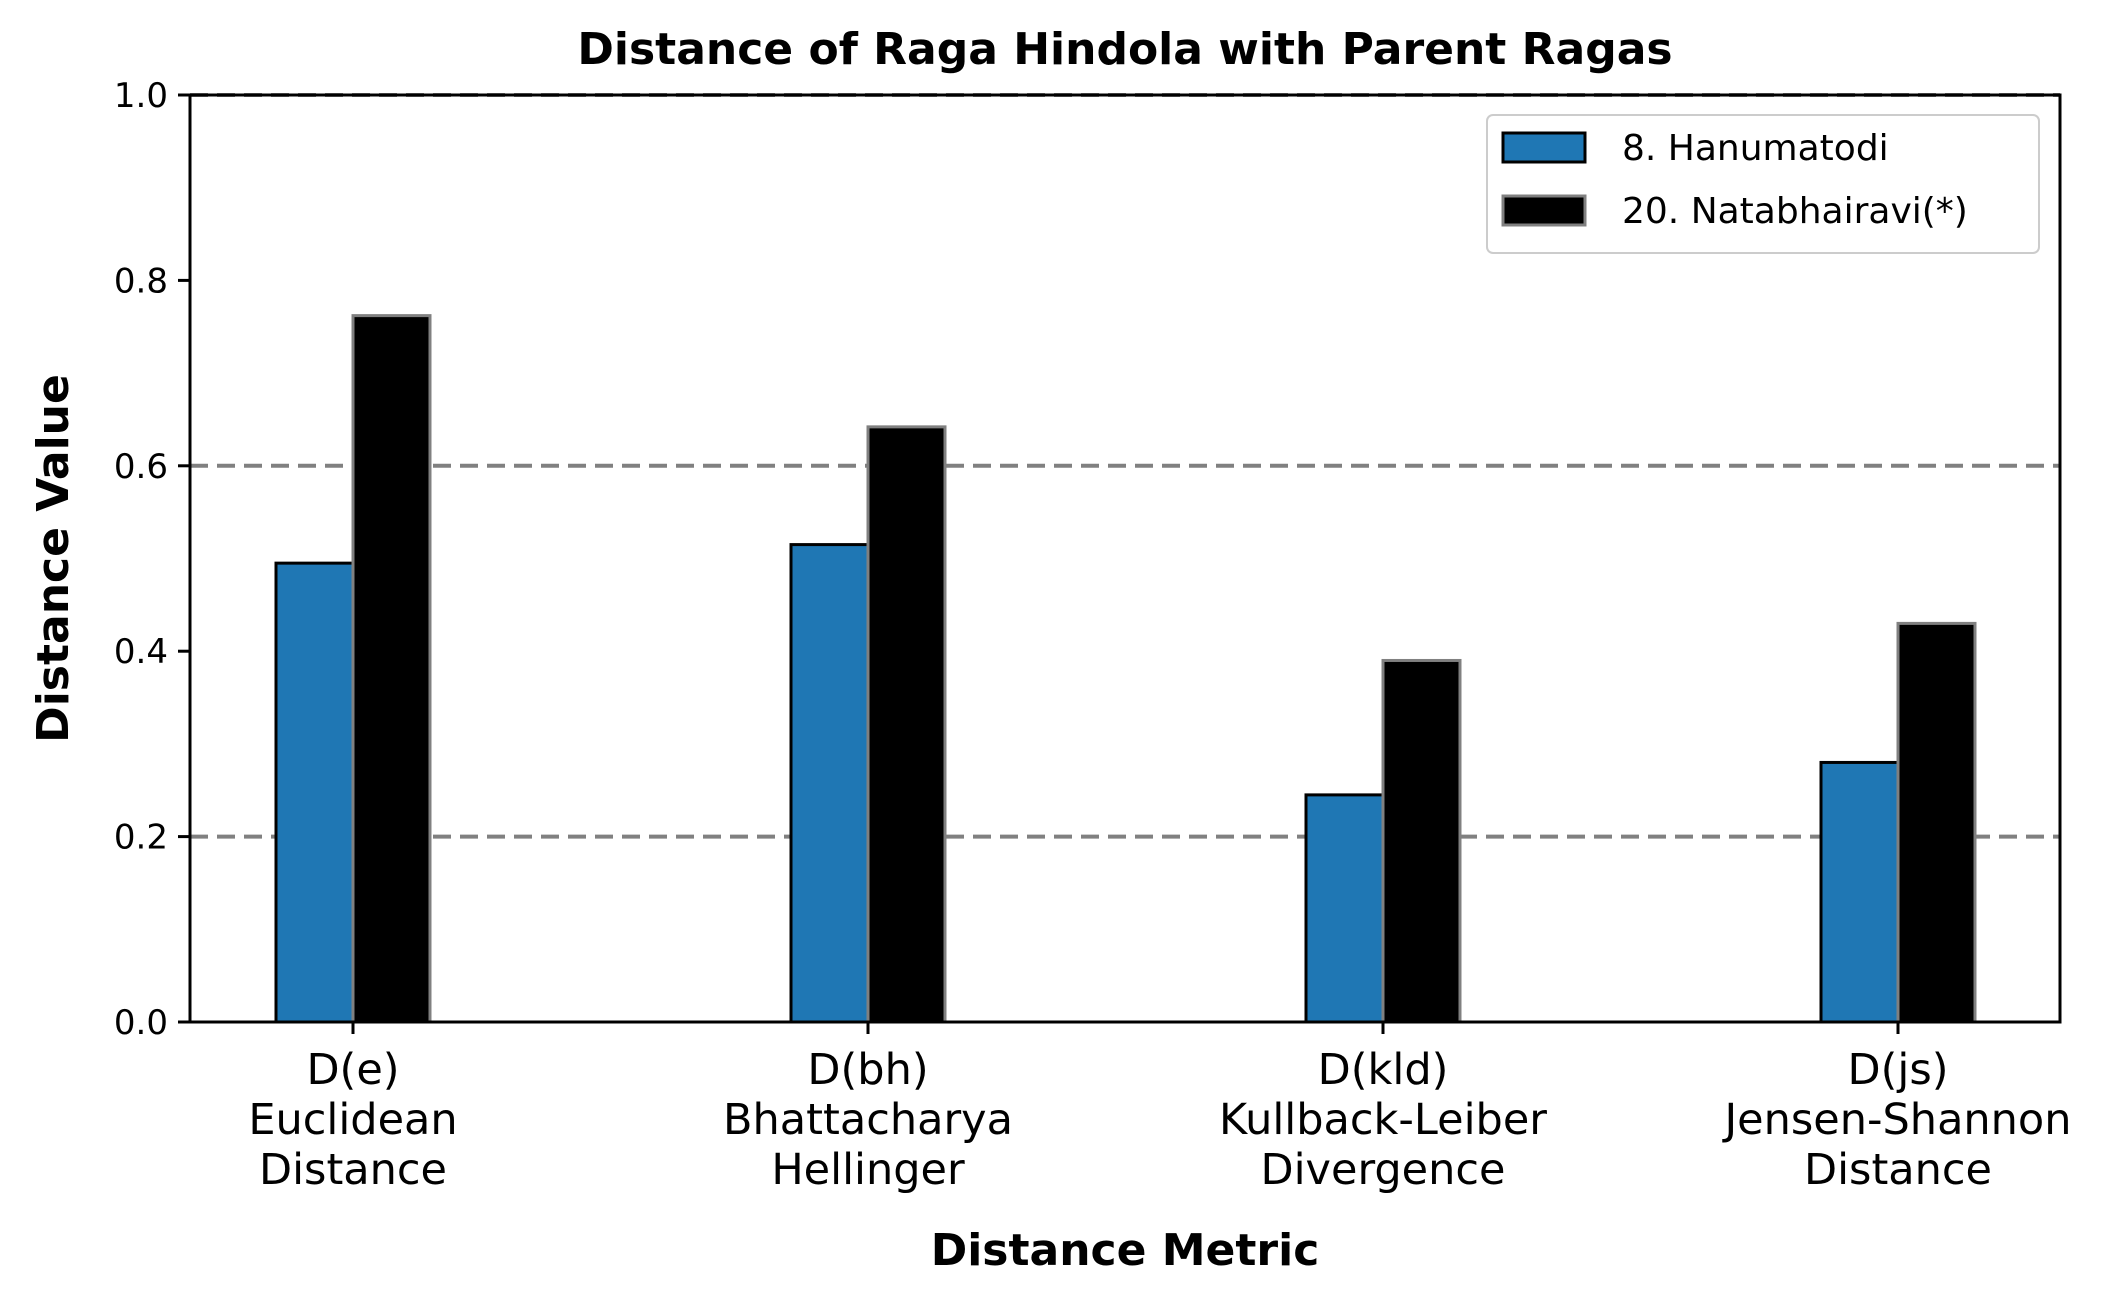 The image size is (2120, 1305). What do you see at coordinates (1125, 1250) in the screenshot?
I see `x-axis-title: Distance Metric` at bounding box center [1125, 1250].